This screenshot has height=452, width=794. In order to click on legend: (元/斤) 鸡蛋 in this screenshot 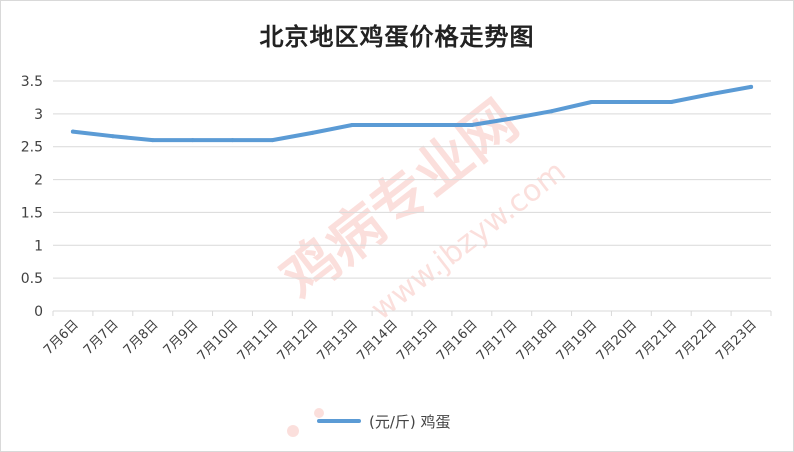, I will do `click(384, 421)`.